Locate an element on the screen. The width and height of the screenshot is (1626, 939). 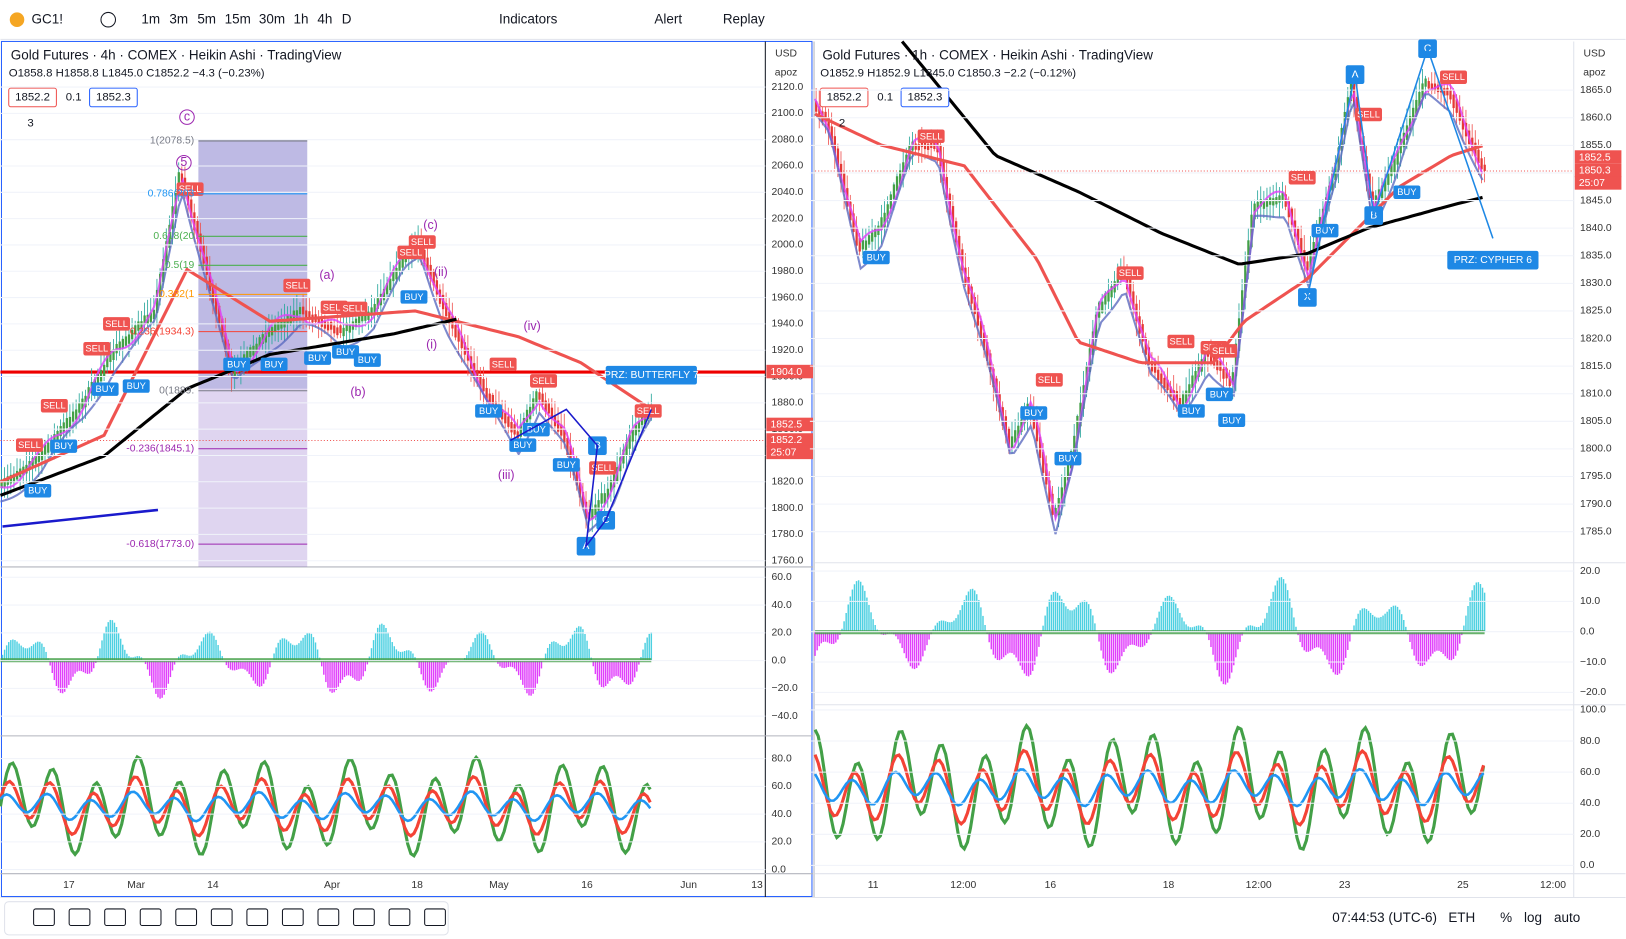
alert-button: Alert is located at coordinates (668, 18).